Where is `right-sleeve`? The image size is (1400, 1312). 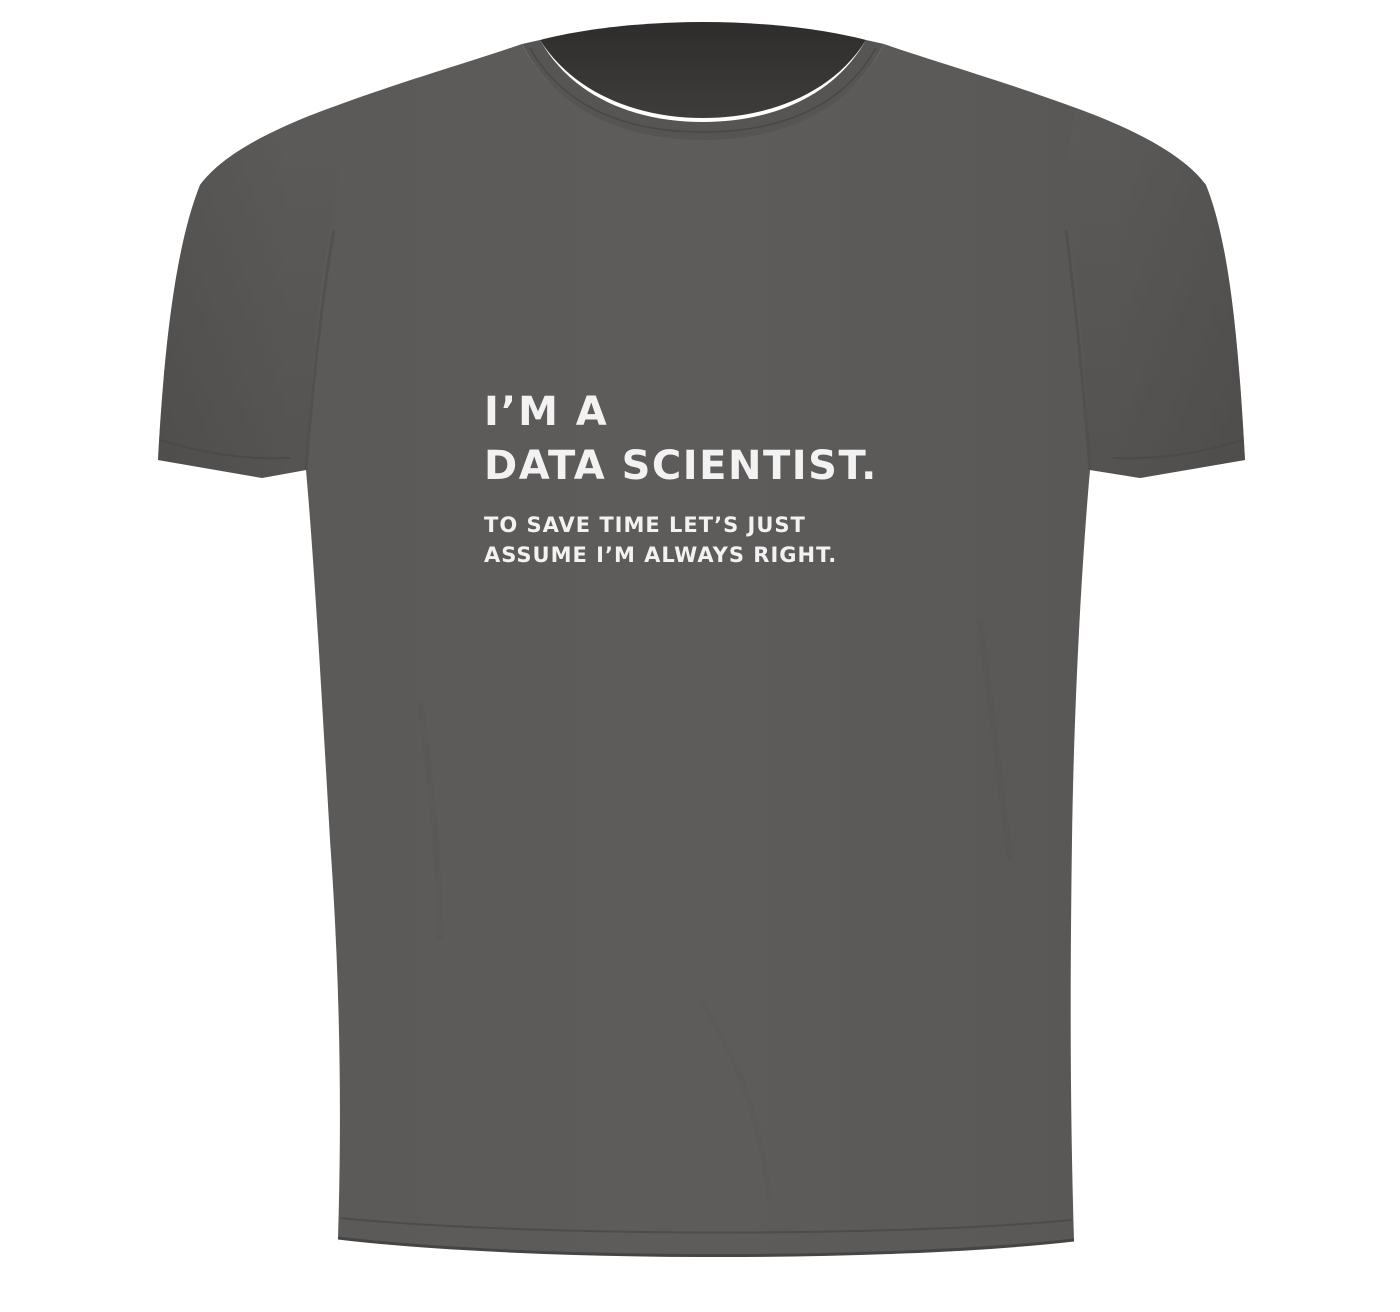
right-sleeve is located at coordinates (1153, 293).